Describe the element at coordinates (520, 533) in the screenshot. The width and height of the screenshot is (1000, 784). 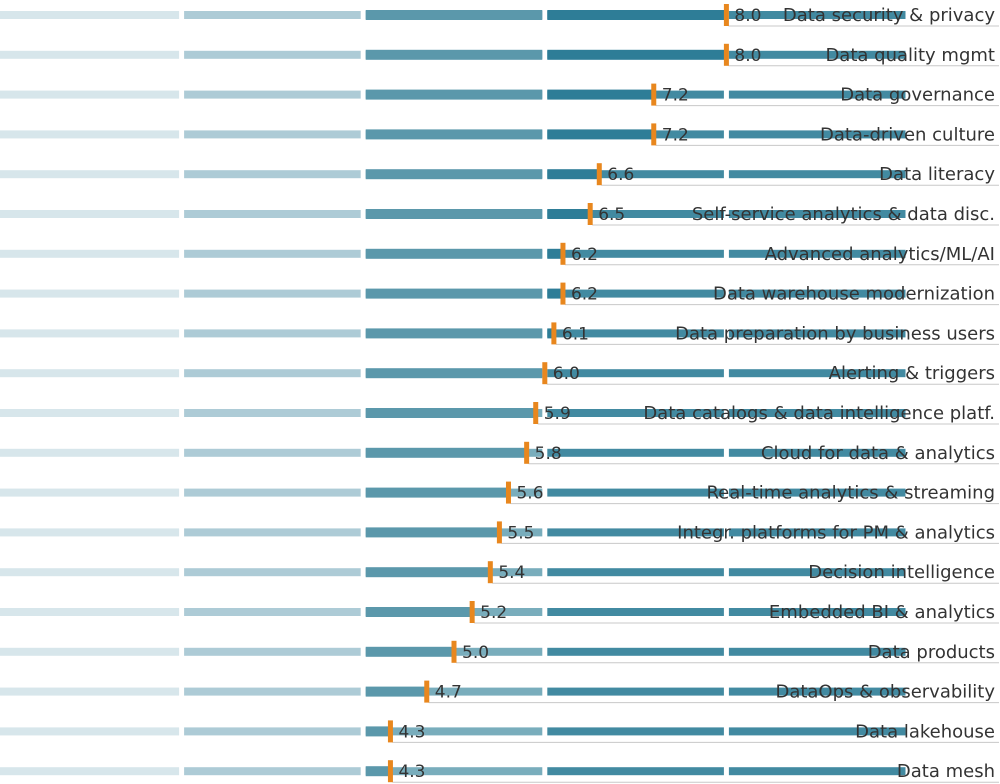
I see `data-label: 5.5` at that location.